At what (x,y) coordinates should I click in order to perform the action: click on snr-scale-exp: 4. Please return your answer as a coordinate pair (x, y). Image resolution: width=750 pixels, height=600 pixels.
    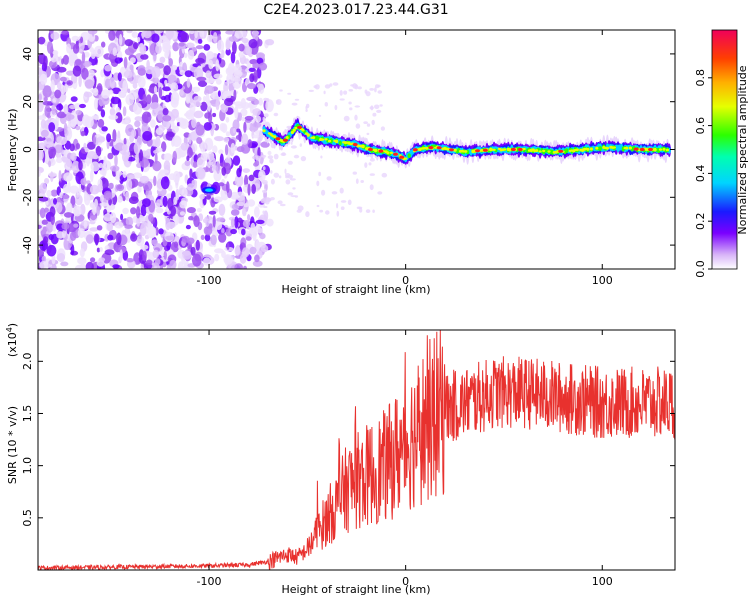
    Looking at the image, I should click on (9, 329).